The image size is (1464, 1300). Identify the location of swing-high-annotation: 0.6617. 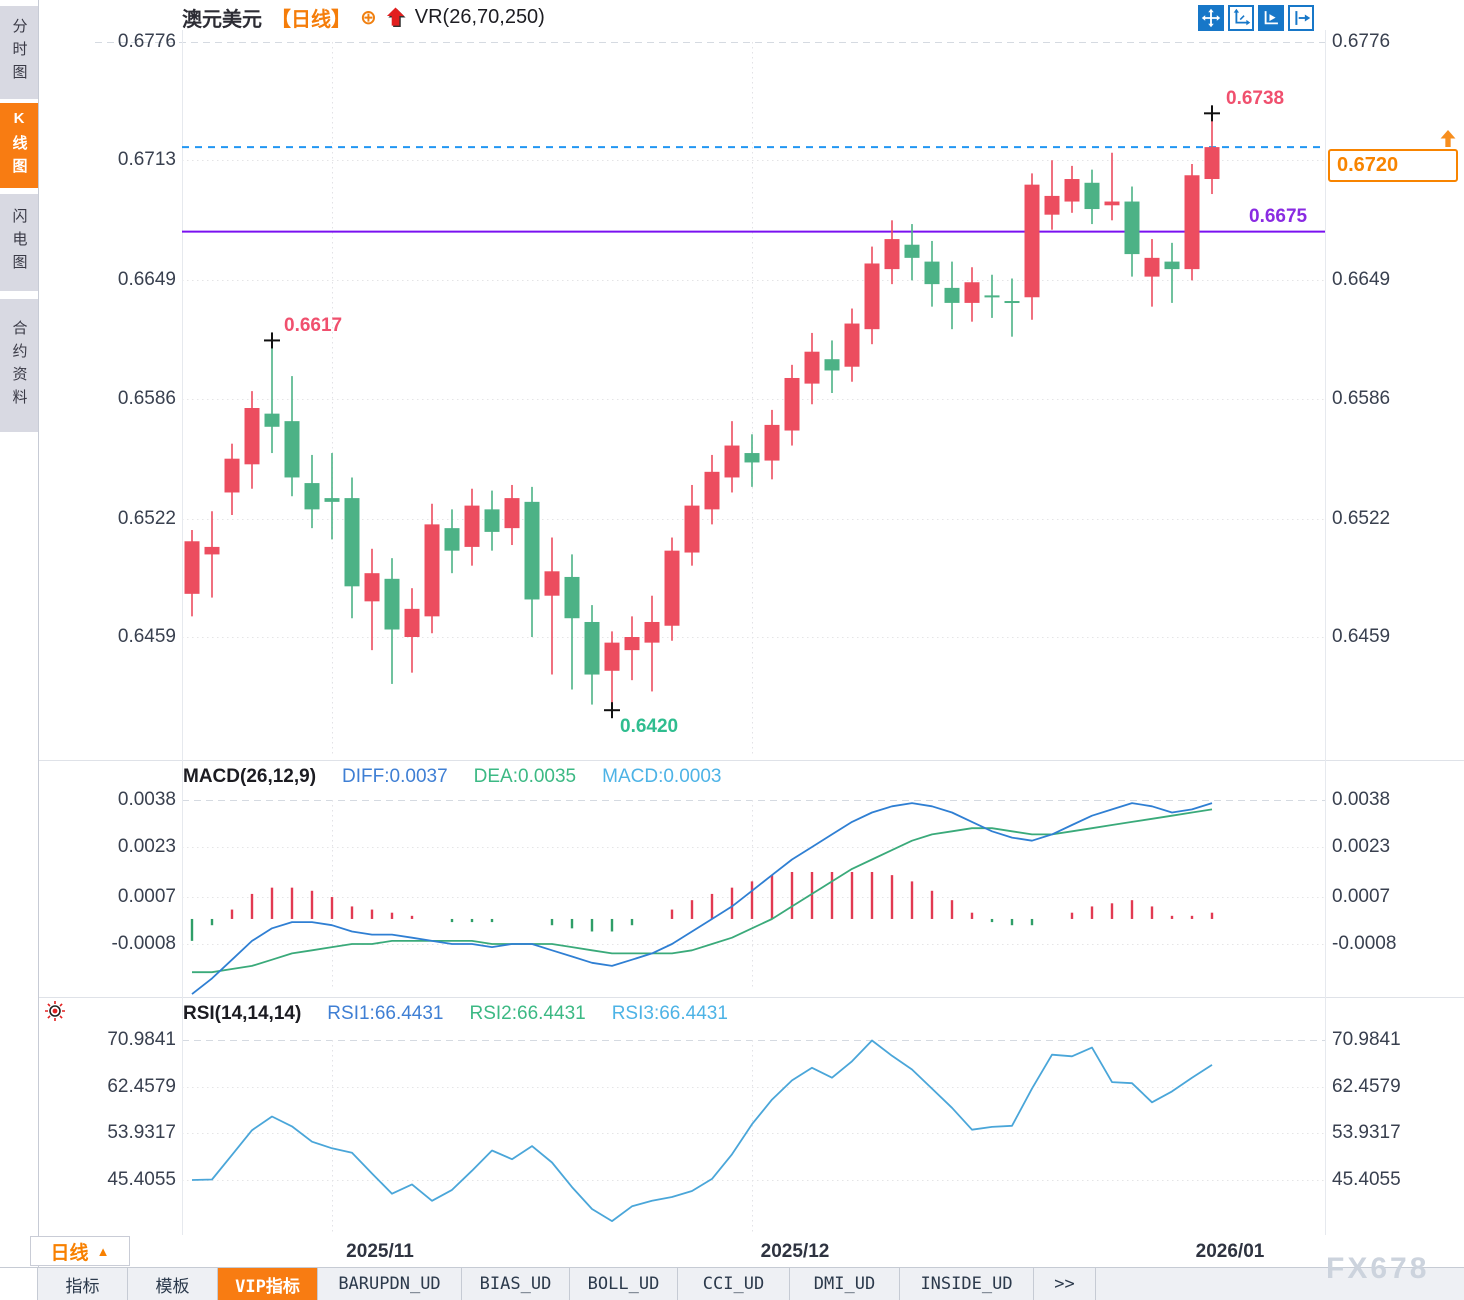
(313, 325).